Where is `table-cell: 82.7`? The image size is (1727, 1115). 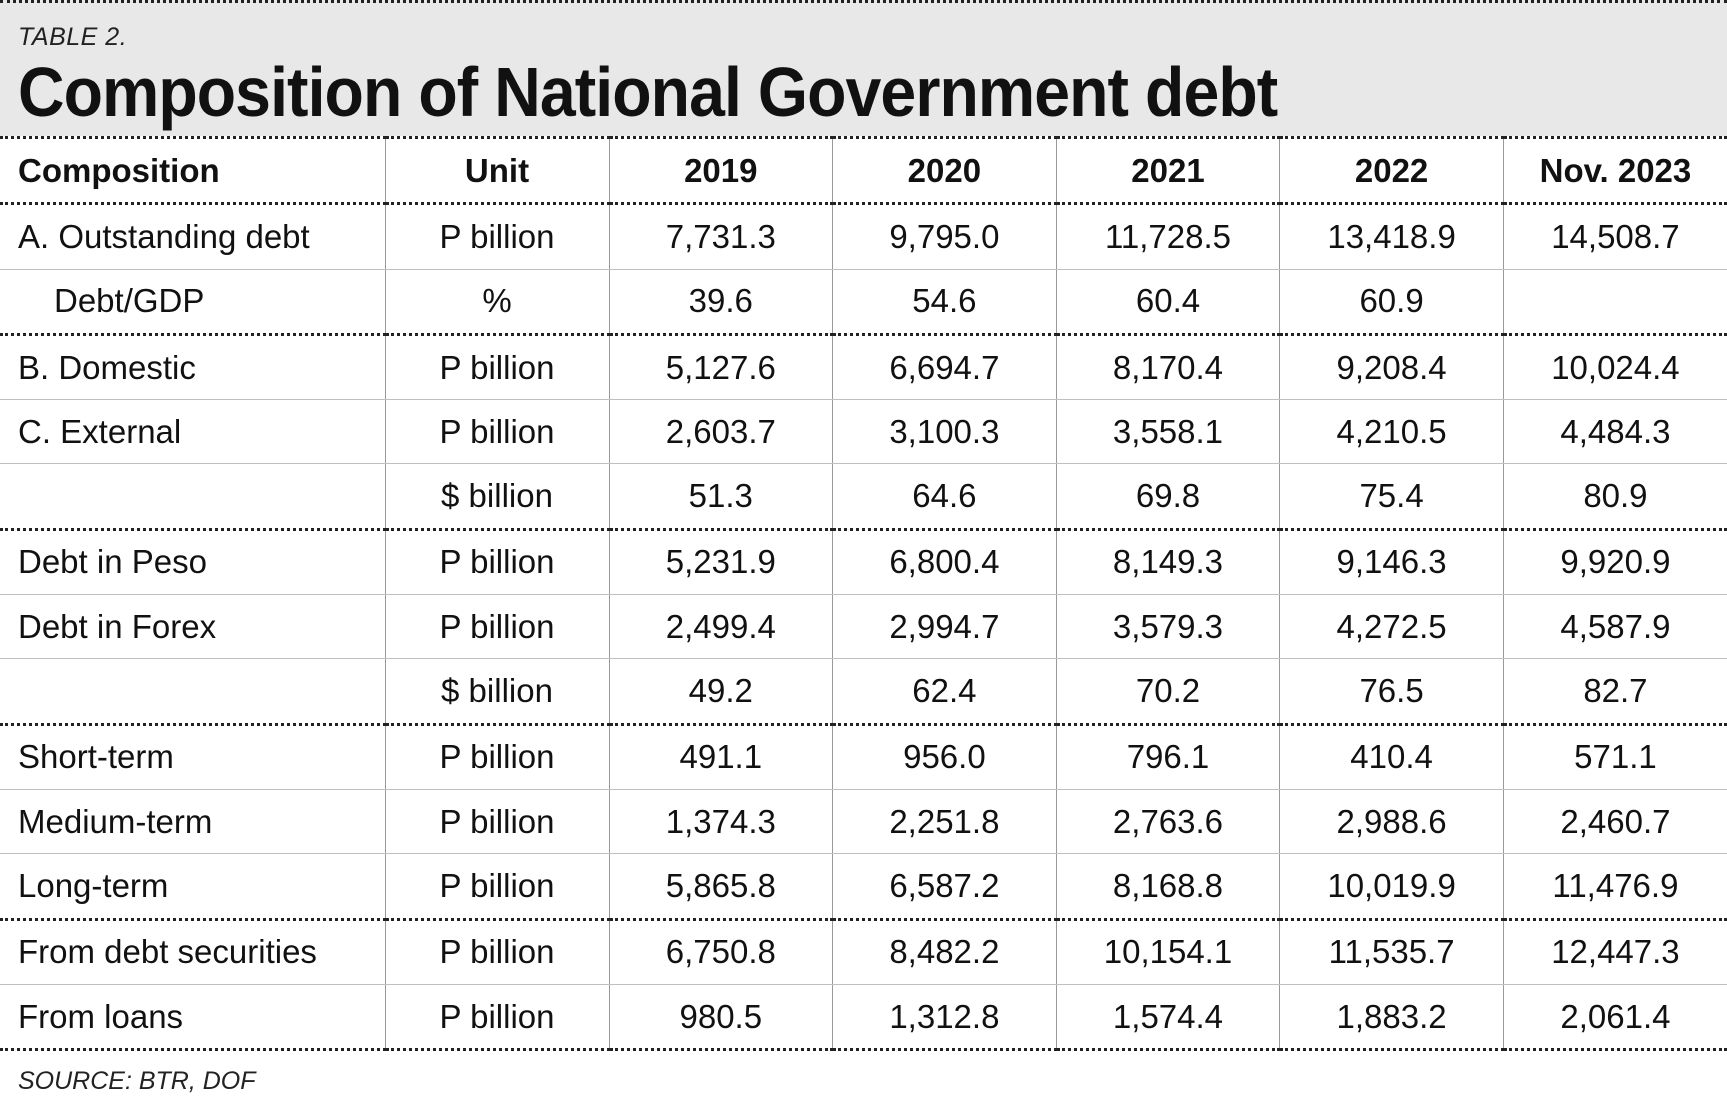 table-cell: 82.7 is located at coordinates (1614, 692).